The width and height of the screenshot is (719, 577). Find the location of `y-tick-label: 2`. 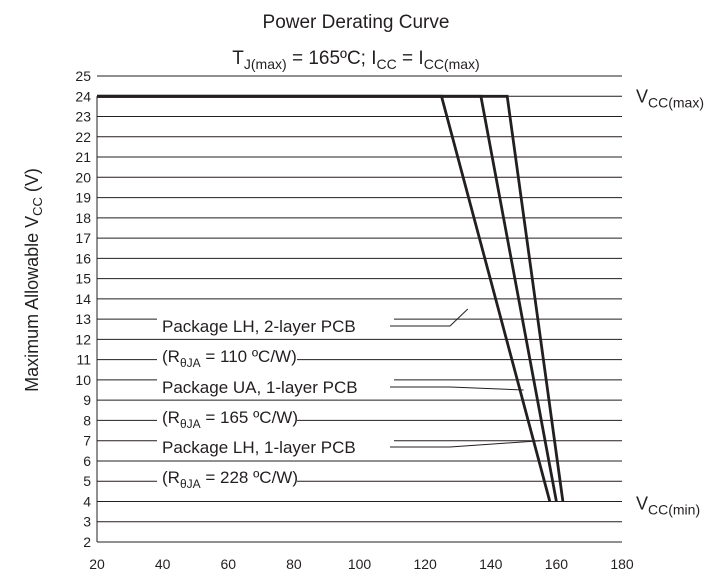

y-tick-label: 2 is located at coordinates (87, 542).